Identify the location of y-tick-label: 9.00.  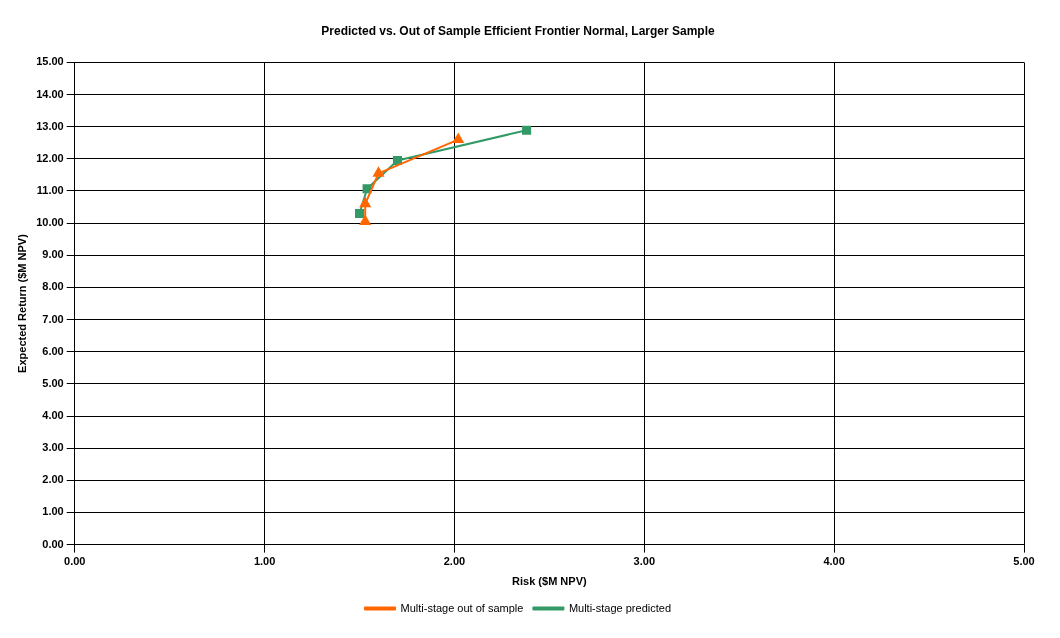
(53, 254).